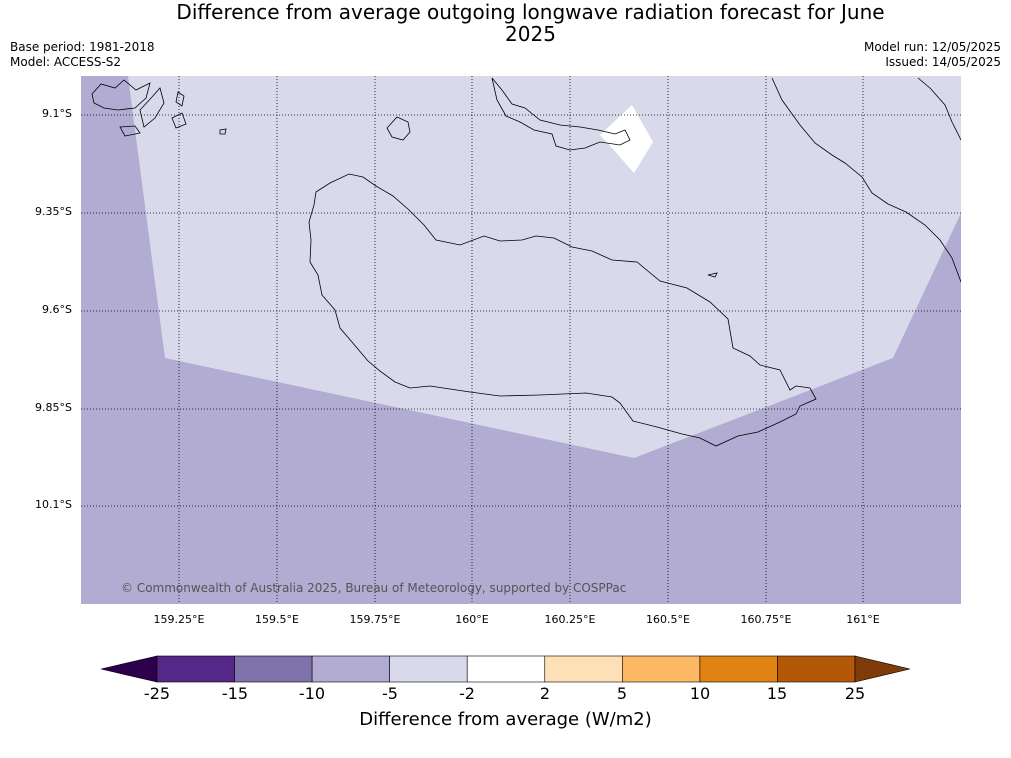  Describe the element at coordinates (668, 619) in the screenshot. I see `x-tick-label: 160.5°E` at that location.